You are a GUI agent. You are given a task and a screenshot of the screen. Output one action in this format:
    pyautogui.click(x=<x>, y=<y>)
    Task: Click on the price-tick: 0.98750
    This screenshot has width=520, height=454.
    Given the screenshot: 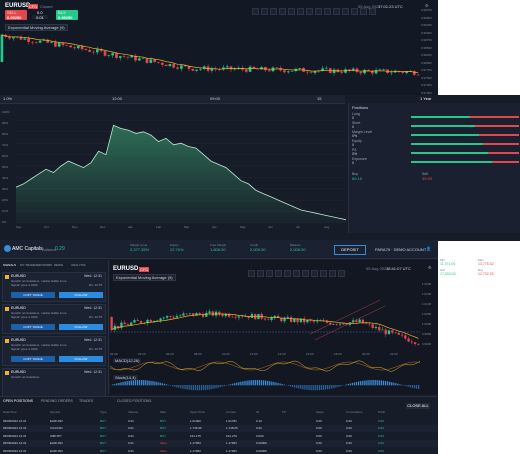 What is the action you would take?
    pyautogui.click(x=426, y=40)
    